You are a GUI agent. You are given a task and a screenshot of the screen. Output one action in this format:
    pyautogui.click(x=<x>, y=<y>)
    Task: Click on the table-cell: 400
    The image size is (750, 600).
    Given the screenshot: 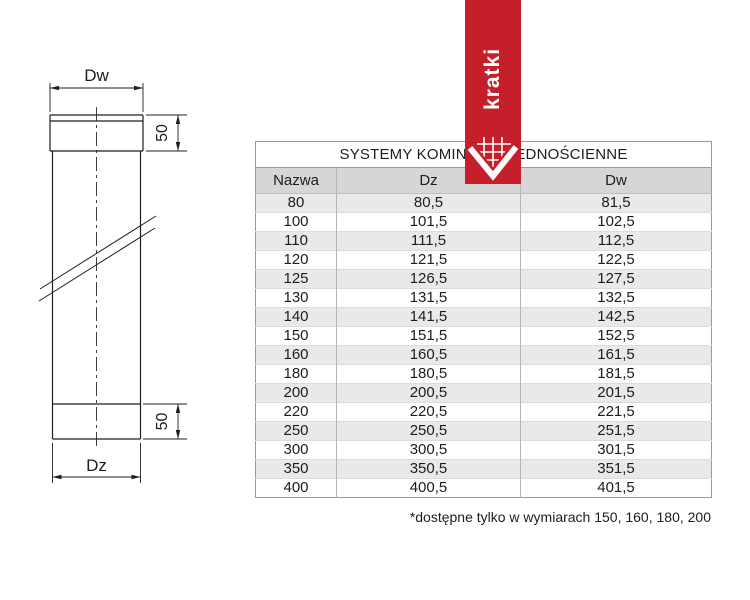 What is the action you would take?
    pyautogui.click(x=296, y=488)
    